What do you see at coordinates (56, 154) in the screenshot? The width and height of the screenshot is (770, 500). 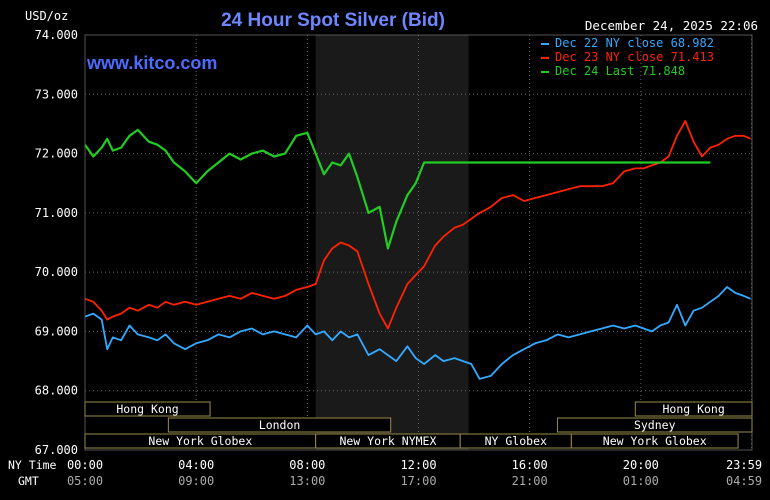 I see `y-tick-label: 72.000` at bounding box center [56, 154].